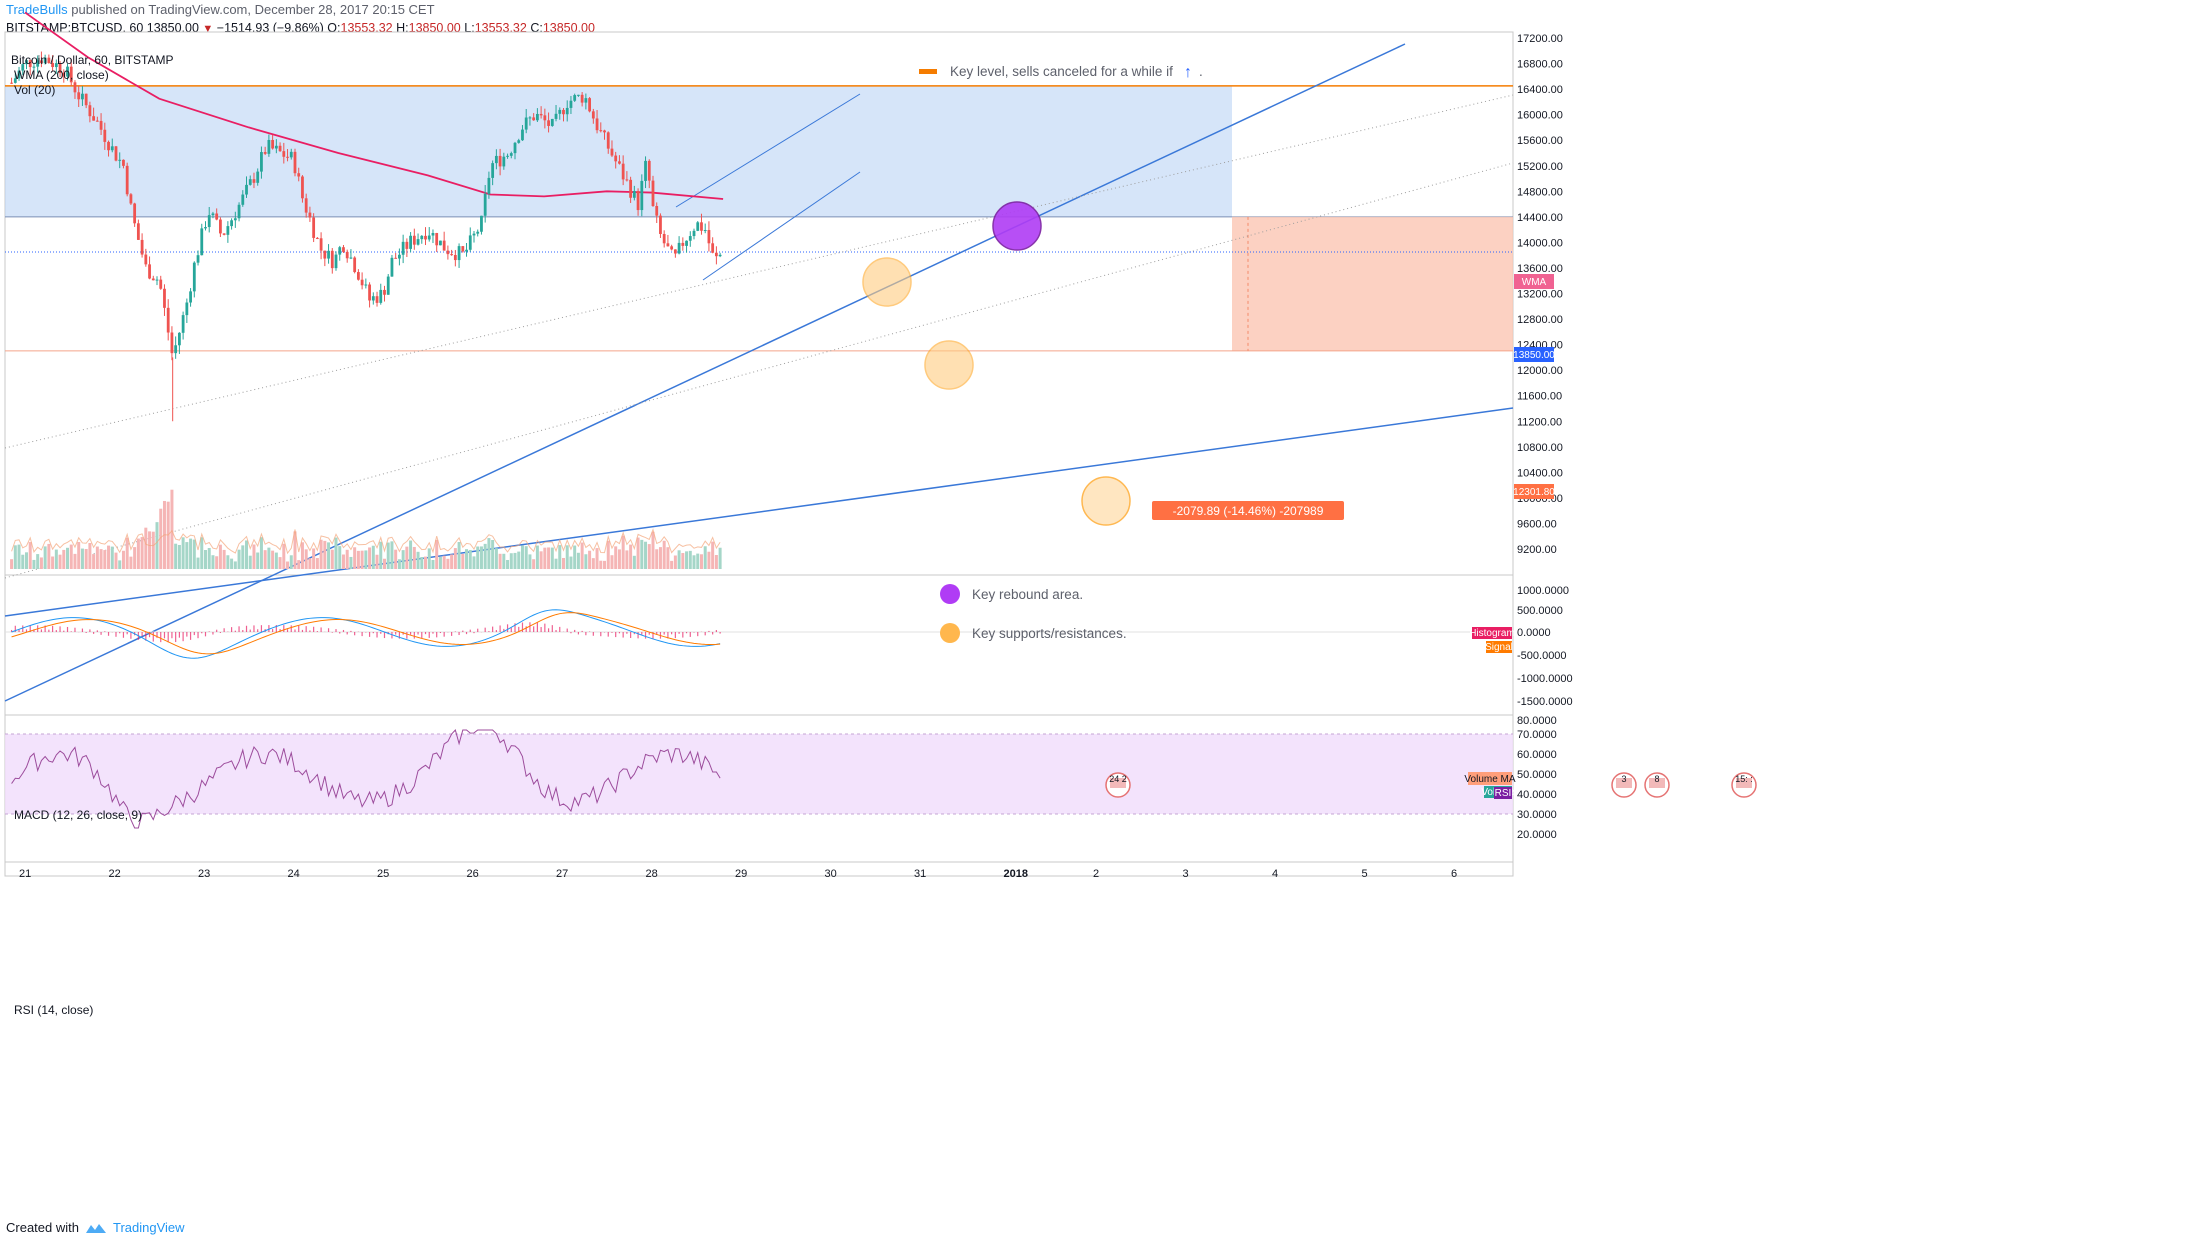 The image size is (2196, 1246). What do you see at coordinates (95, 1227) in the screenshot?
I see `footer: Created with TradingView` at bounding box center [95, 1227].